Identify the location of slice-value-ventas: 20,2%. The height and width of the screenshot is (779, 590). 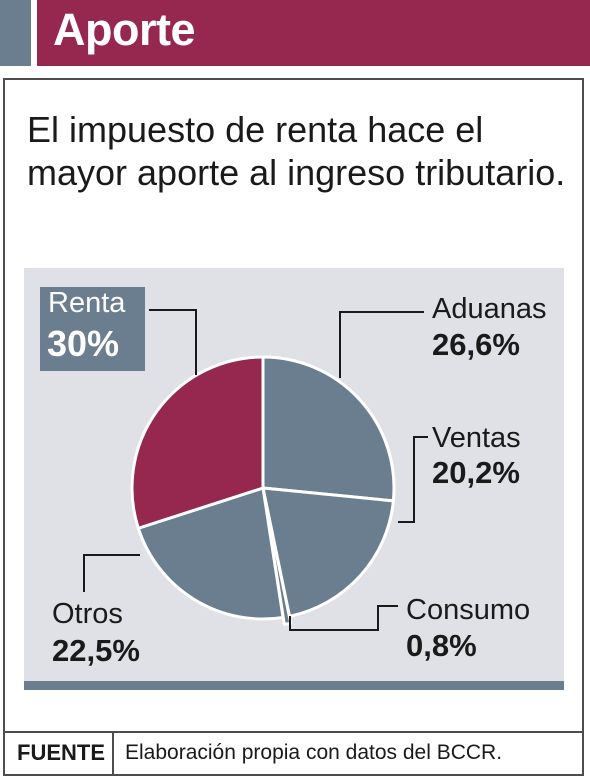
(476, 472).